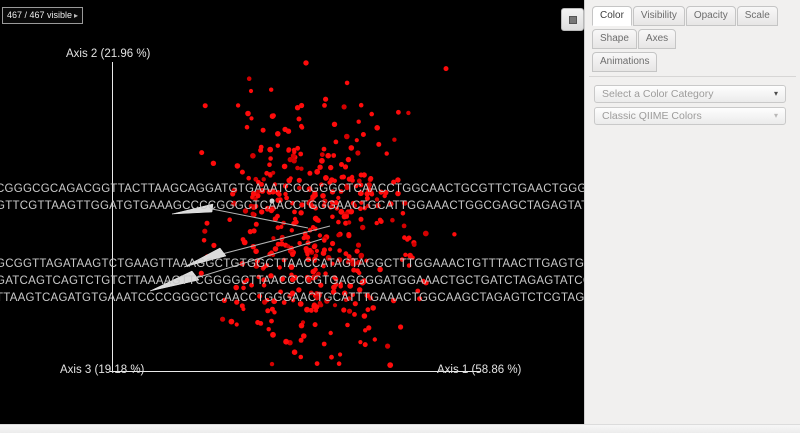 The width and height of the screenshot is (800, 433). Describe the element at coordinates (757, 16) in the screenshot. I see `tab-scale: Scale` at that location.